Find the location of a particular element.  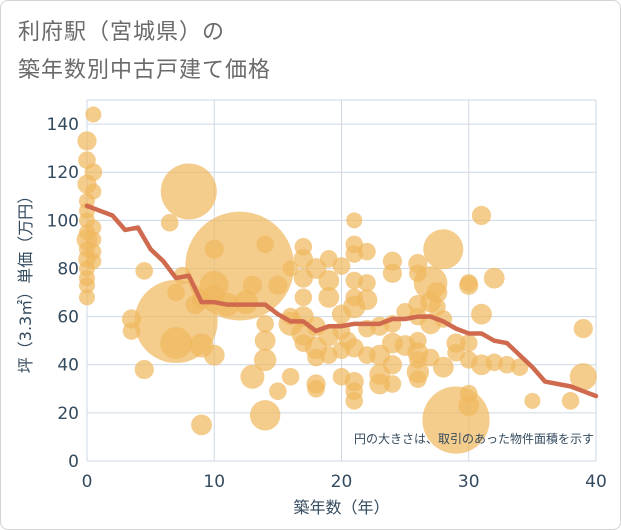

y-tick-label: 100 is located at coordinates (63, 221).